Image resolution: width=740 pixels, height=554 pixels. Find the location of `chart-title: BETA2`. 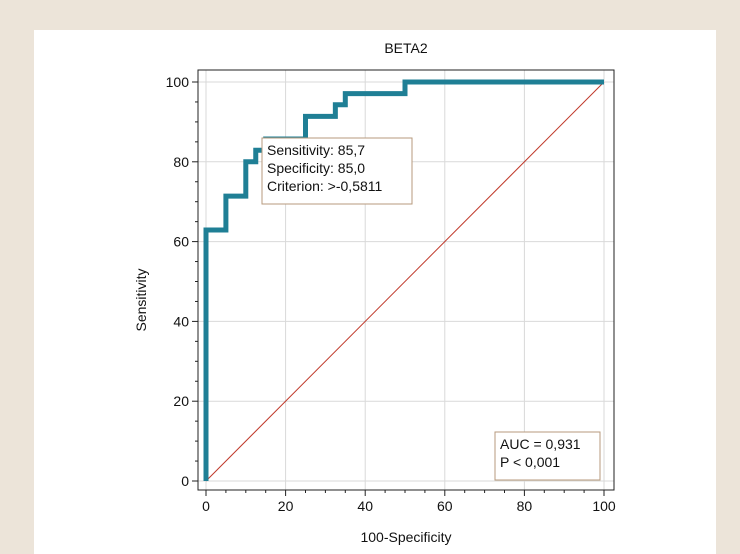

chart-title: BETA2 is located at coordinates (406, 48).